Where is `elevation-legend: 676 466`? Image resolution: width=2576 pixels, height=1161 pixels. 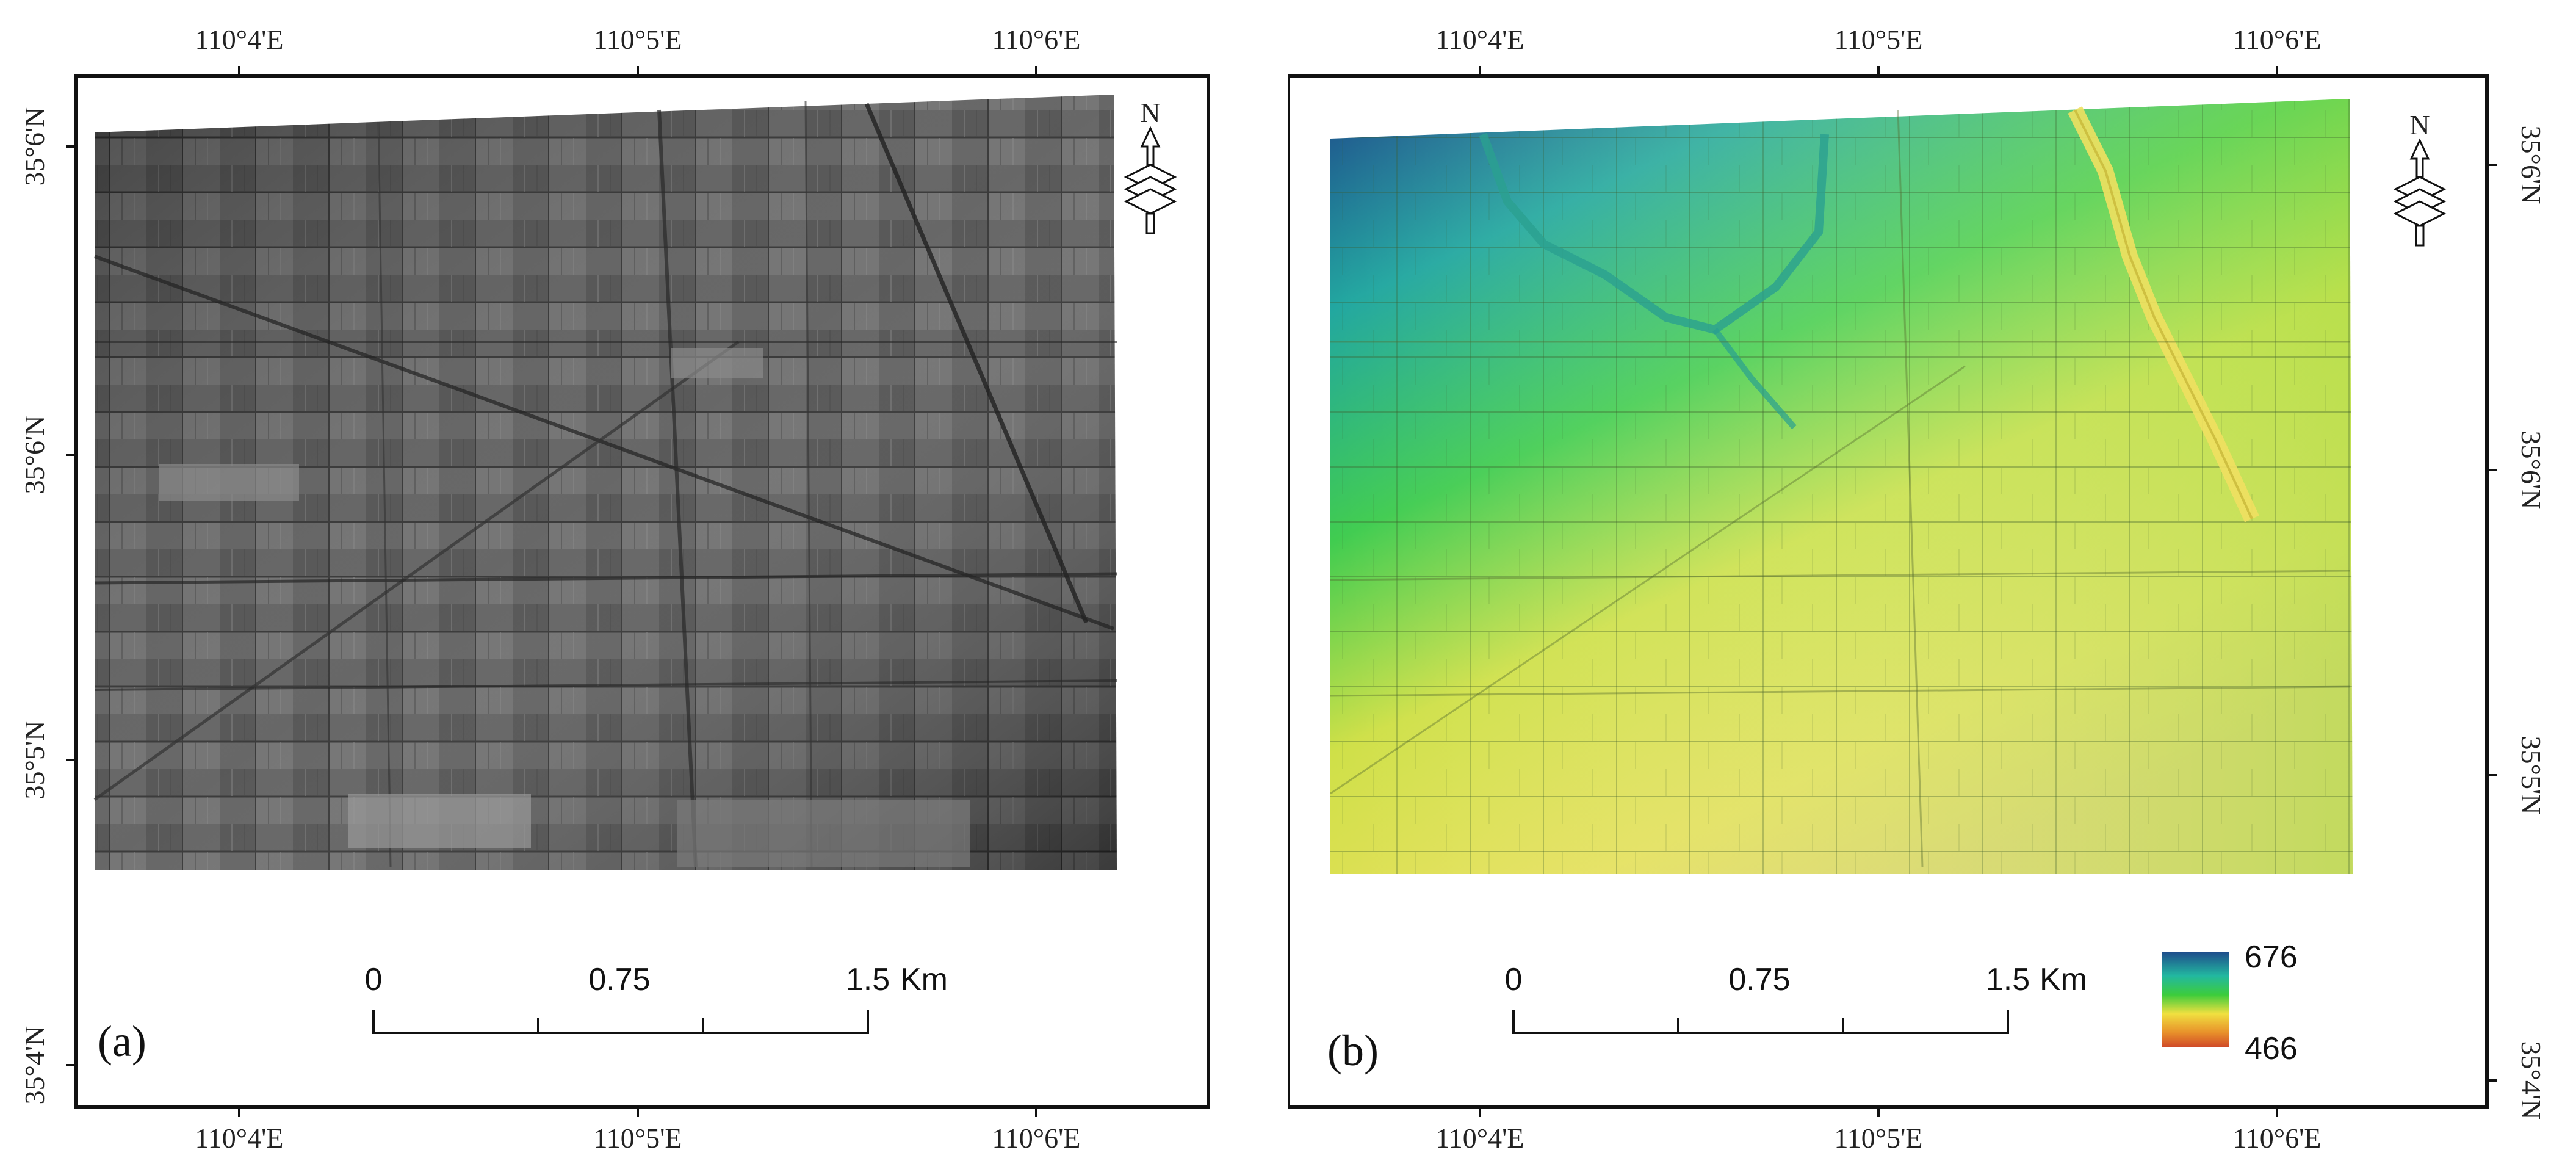
elevation-legend: 676 466 is located at coordinates (2230, 1003).